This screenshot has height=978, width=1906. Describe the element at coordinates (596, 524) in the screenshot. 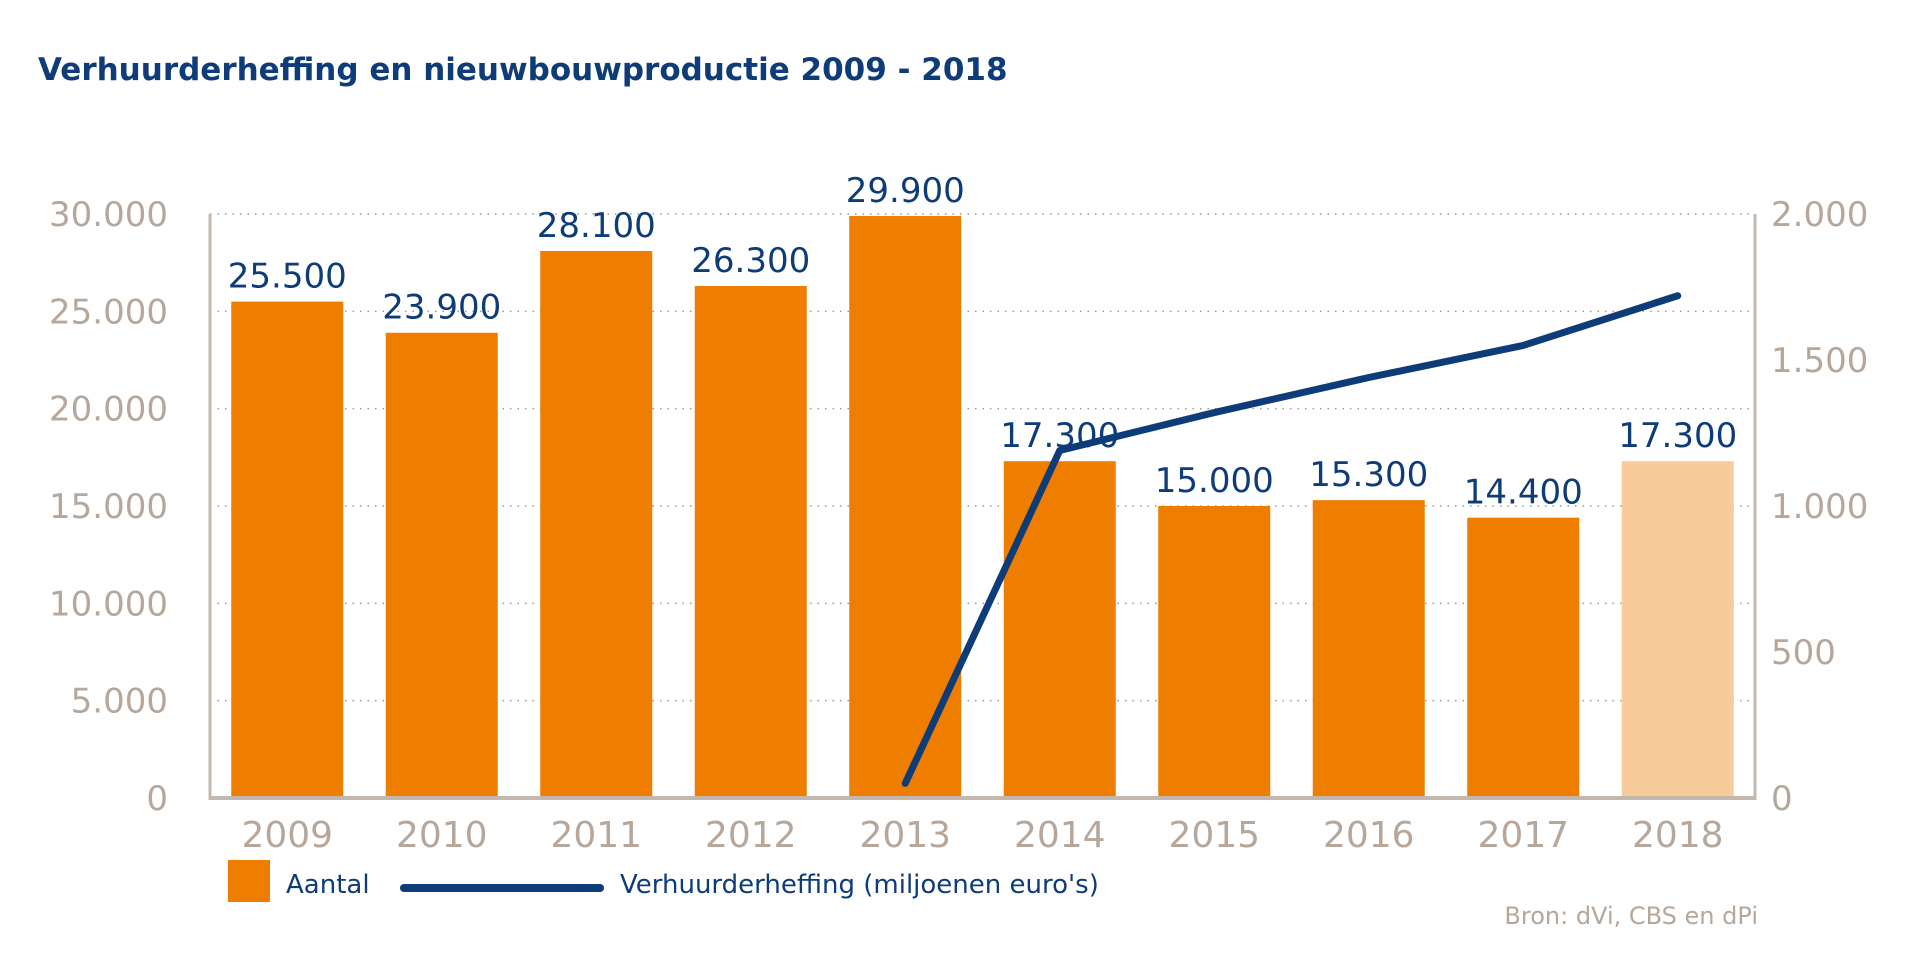

I see `bar-2011` at that location.